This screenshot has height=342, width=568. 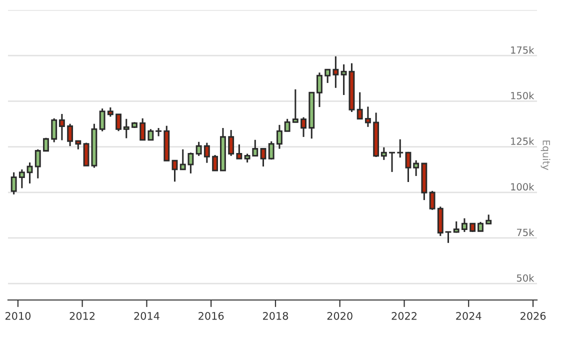 What do you see at coordinates (275, 316) in the screenshot?
I see `x-tick-label: 2018` at bounding box center [275, 316].